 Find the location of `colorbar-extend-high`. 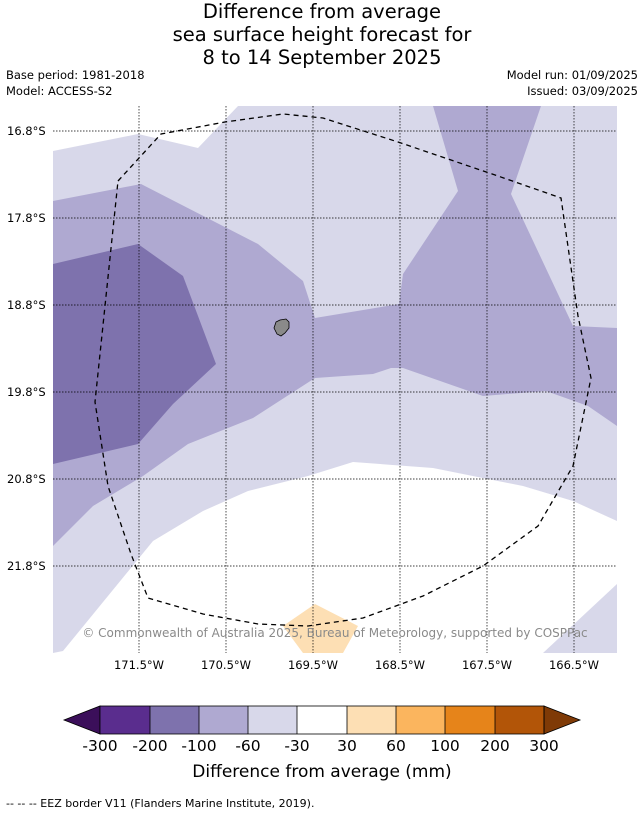

colorbar-extend-high is located at coordinates (562, 720).